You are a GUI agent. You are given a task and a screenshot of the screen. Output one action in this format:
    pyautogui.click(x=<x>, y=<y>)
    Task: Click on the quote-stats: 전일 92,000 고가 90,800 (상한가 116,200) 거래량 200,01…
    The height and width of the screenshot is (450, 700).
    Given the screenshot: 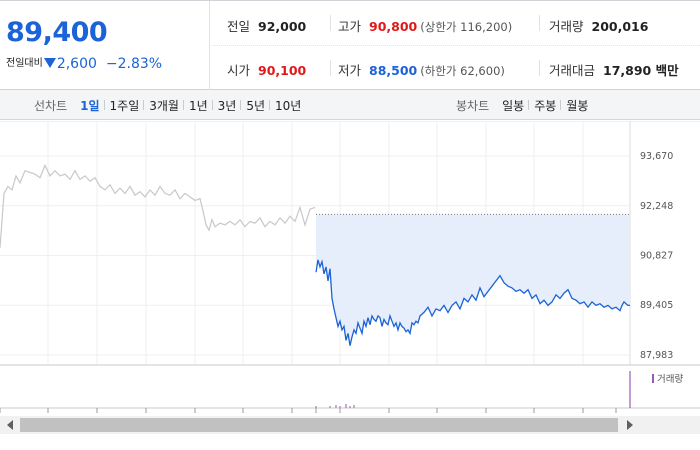 What is the action you would take?
    pyautogui.click(x=455, y=45)
    